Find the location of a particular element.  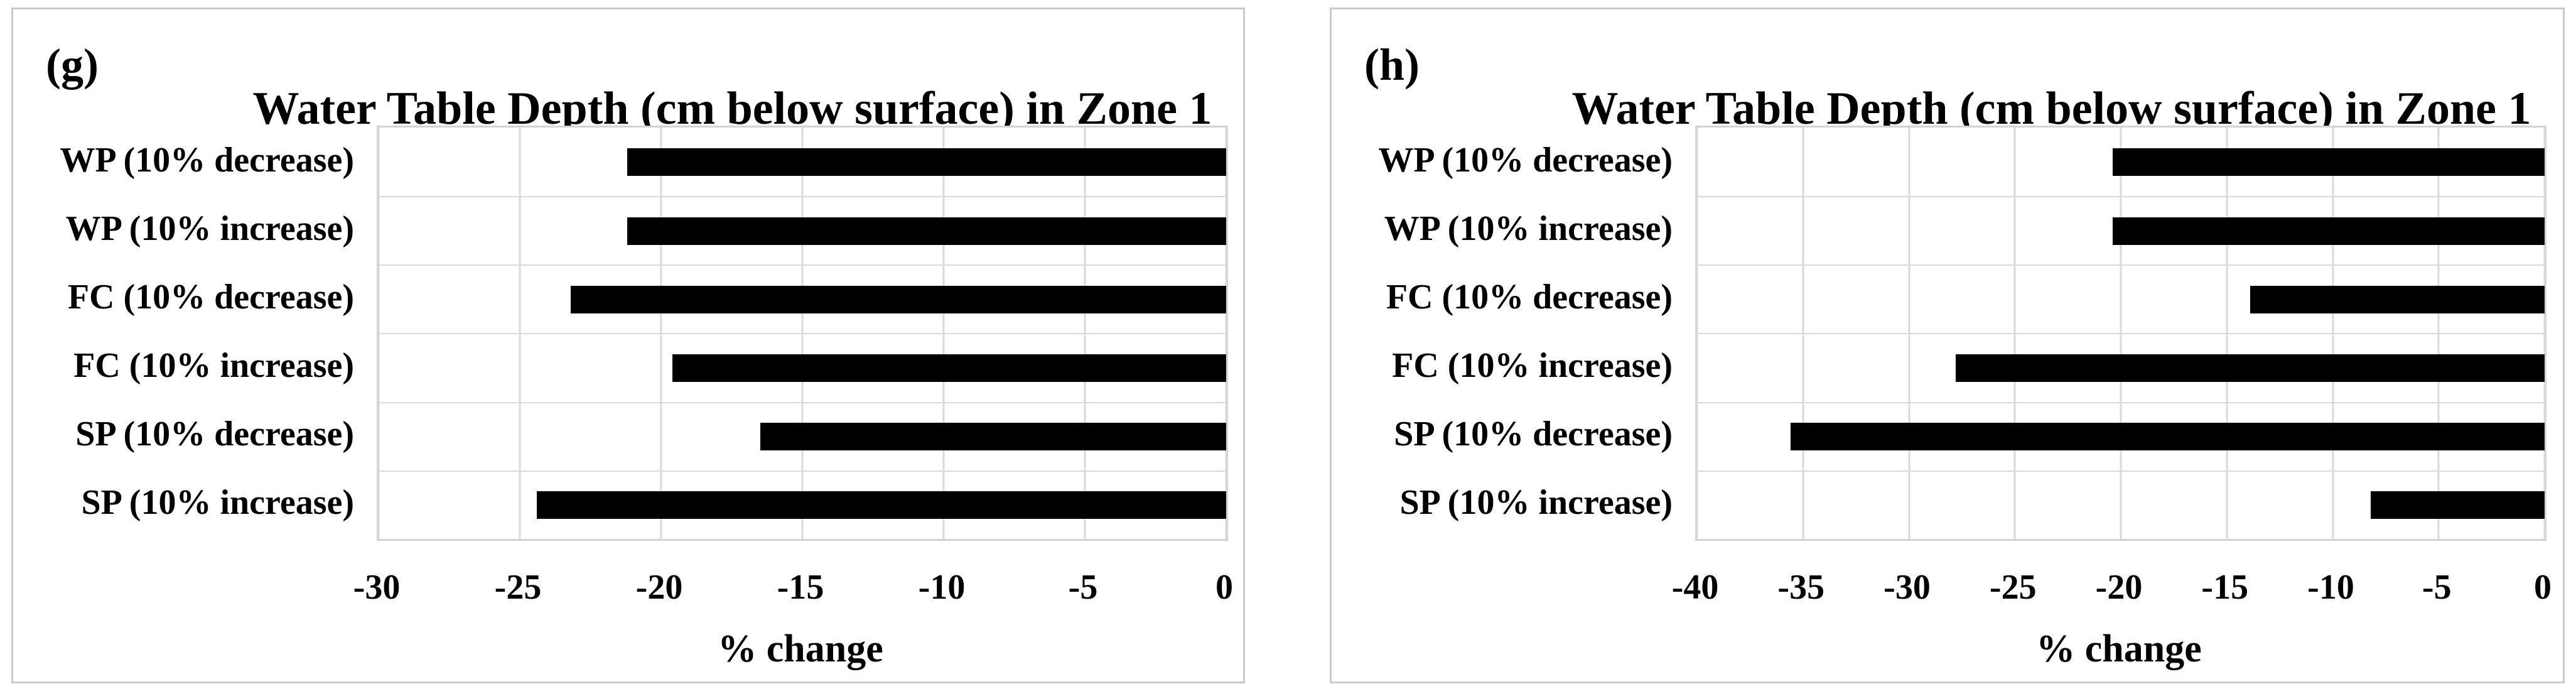

panel-label-h: (h) is located at coordinates (1392, 65).